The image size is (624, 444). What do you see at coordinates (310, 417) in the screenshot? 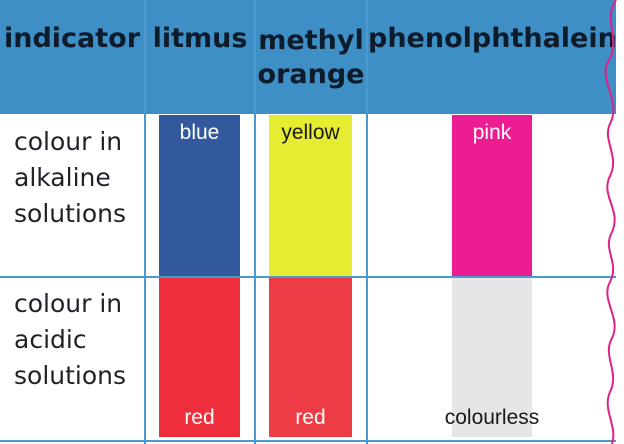
I see `swatch-label-methyl-acidic: red` at bounding box center [310, 417].